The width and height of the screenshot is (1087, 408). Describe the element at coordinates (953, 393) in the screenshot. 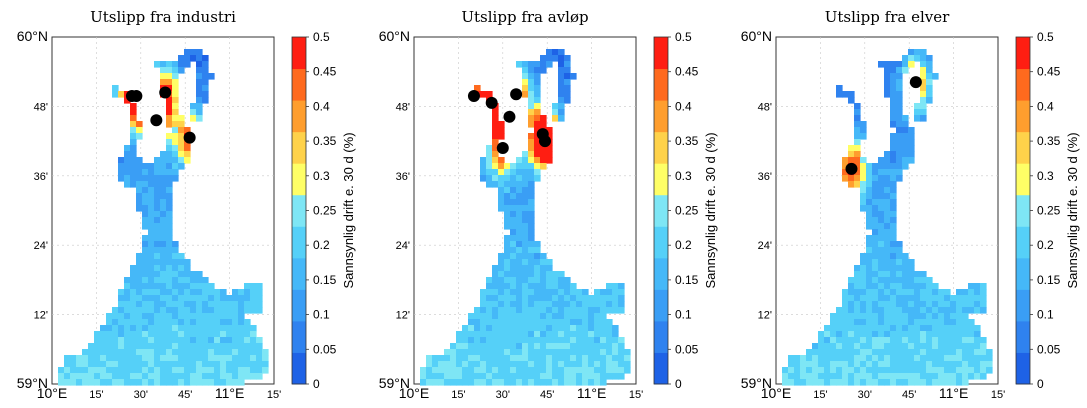

I see `x-tick-label: 11°E` at that location.